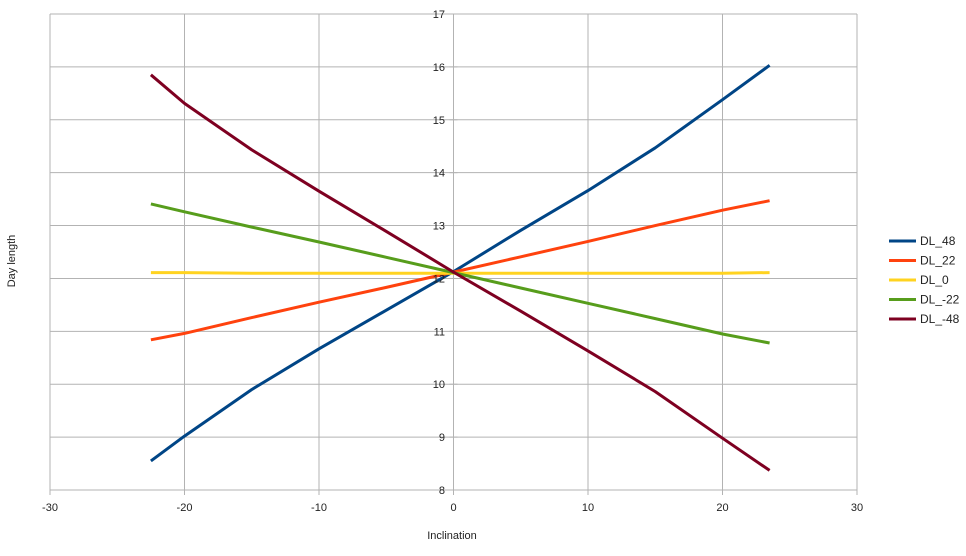 Image resolution: width=966 pixels, height=556 pixels. Describe the element at coordinates (439, 121) in the screenshot. I see `y-tick-label: 15` at that location.